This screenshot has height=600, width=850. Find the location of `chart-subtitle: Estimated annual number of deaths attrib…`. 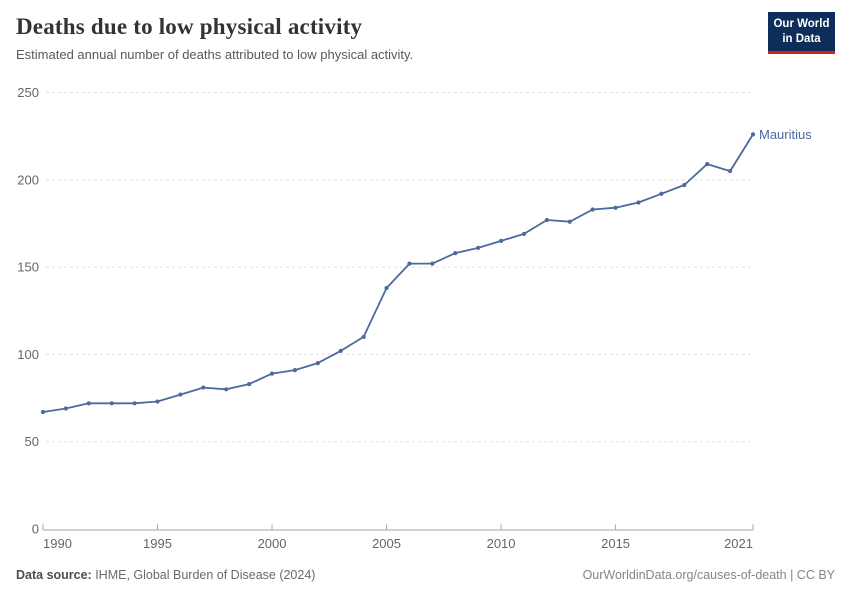

chart-subtitle: Estimated annual number of deaths attrib… is located at coordinates (215, 55).